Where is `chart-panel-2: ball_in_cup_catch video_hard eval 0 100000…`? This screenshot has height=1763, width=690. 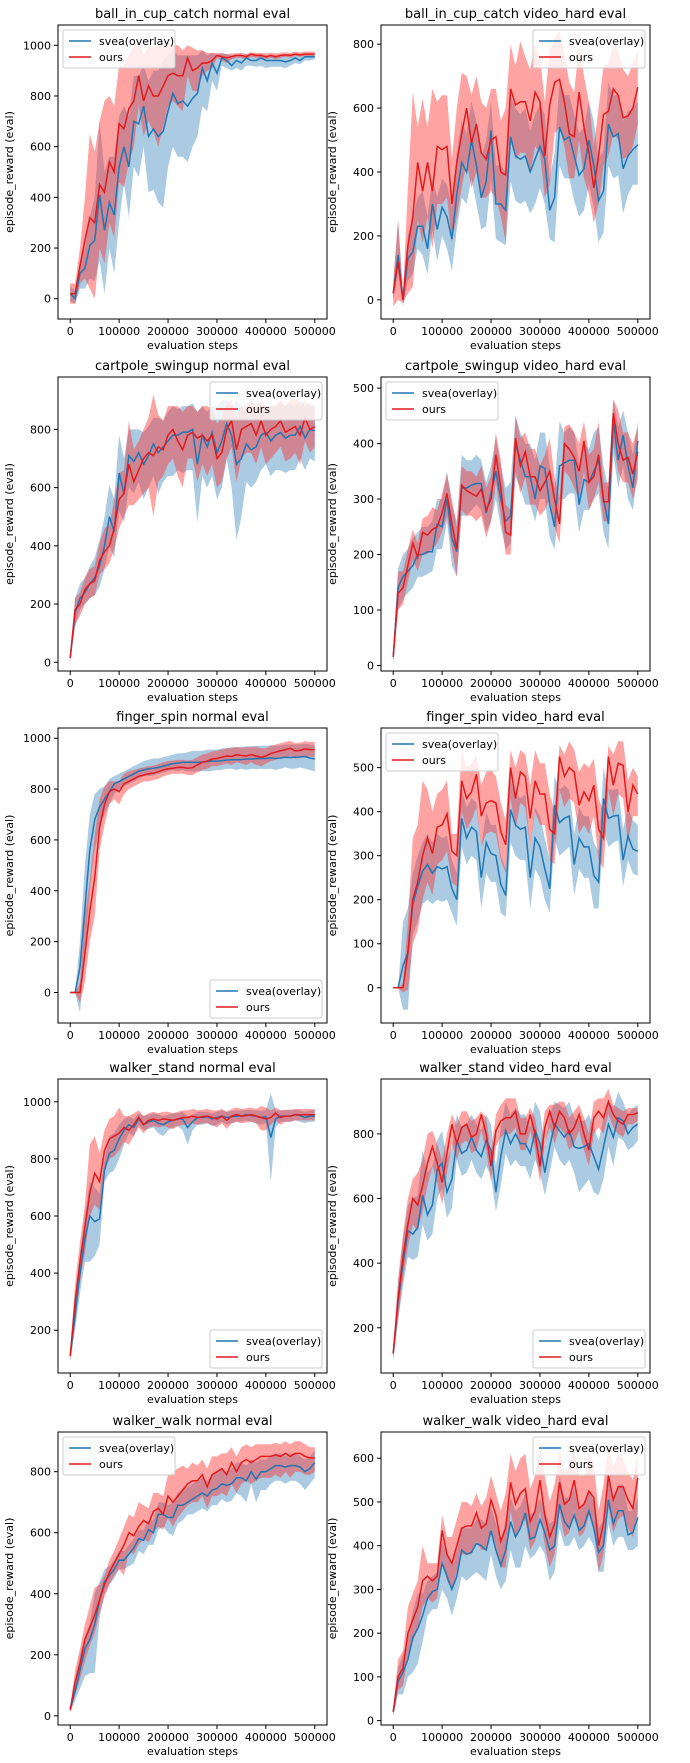 chart-panel-2: ball_in_cup_catch video_hard eval 0 100000… is located at coordinates (492, 179).